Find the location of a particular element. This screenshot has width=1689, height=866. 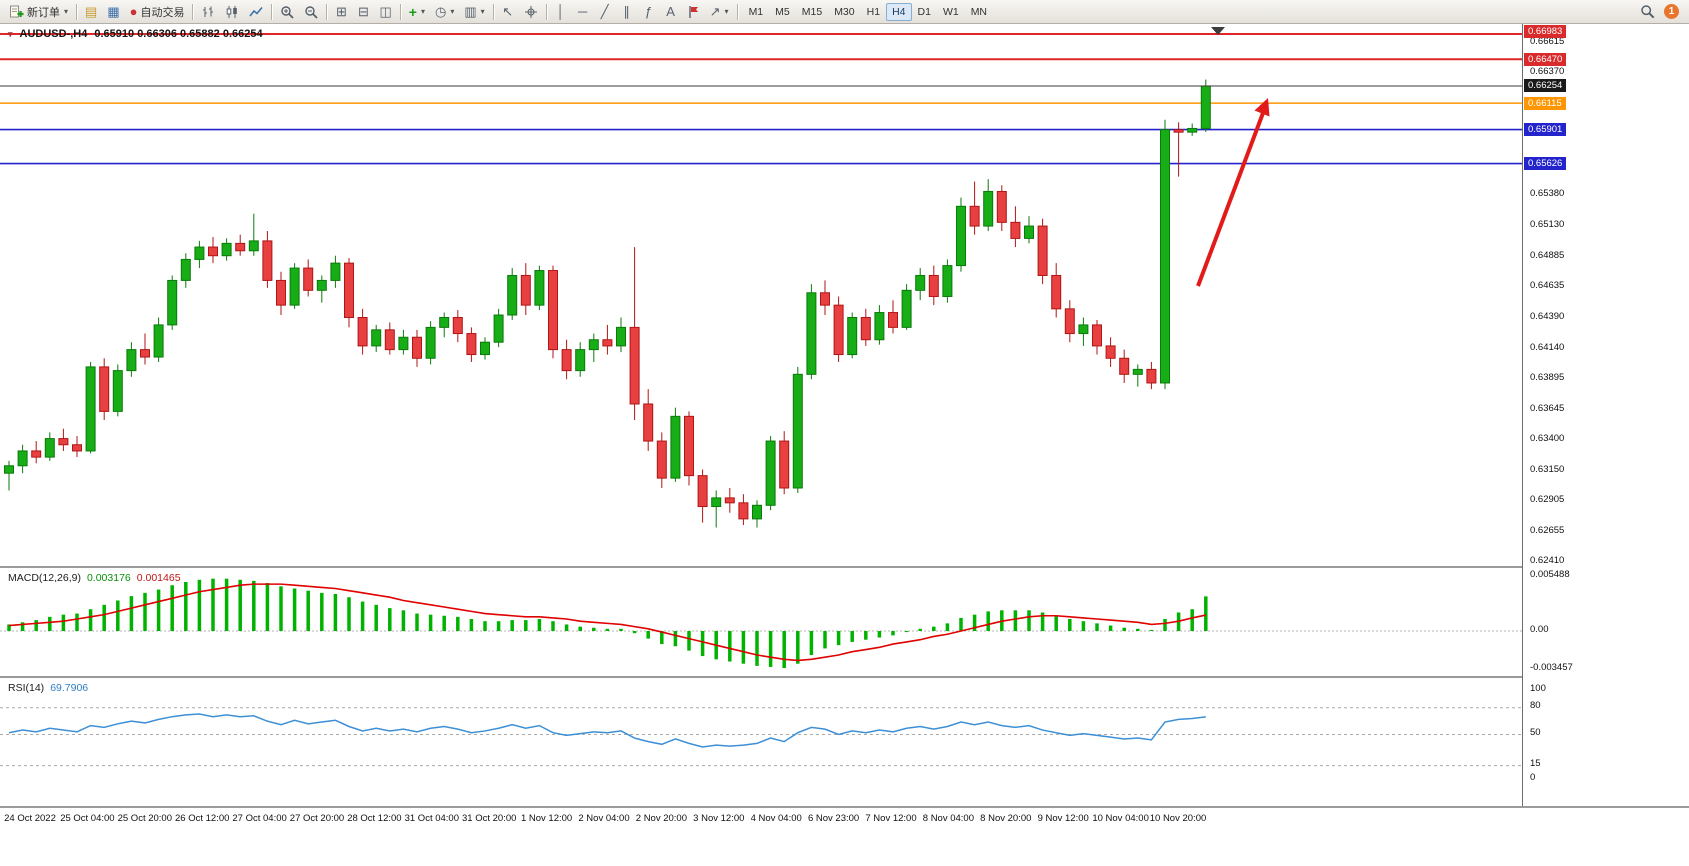

trend-arrow-head is located at coordinates (1262, 107).